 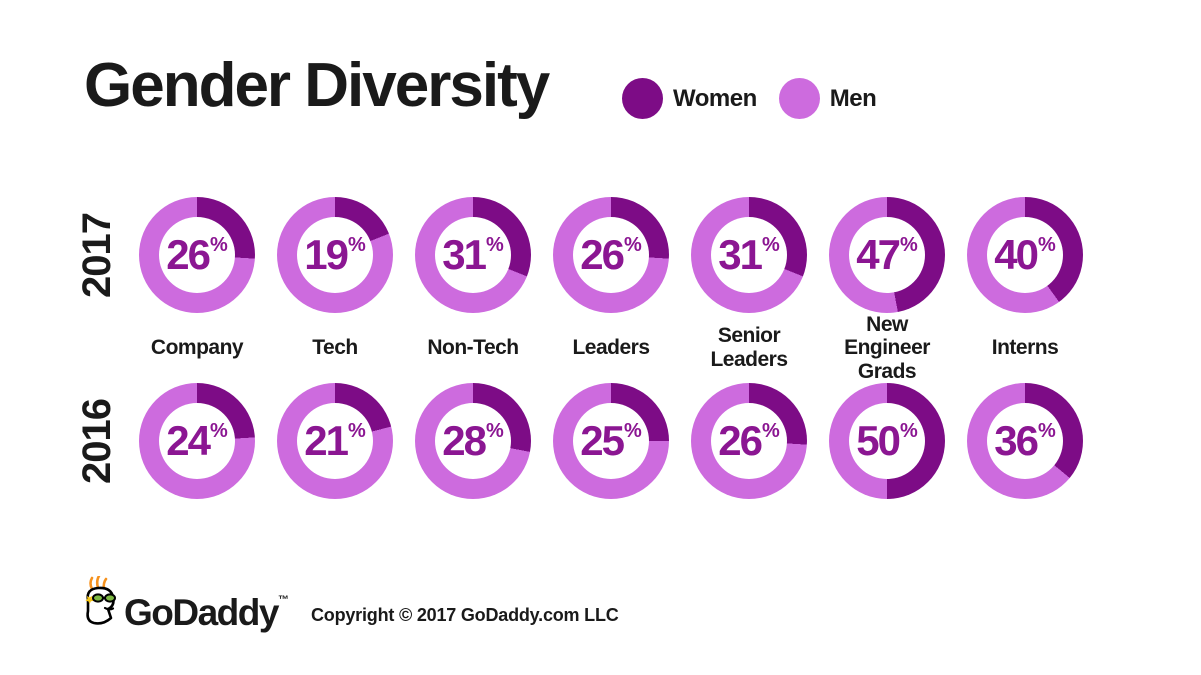 What do you see at coordinates (715, 98) in the screenshot?
I see `legend-label-women: Women` at bounding box center [715, 98].